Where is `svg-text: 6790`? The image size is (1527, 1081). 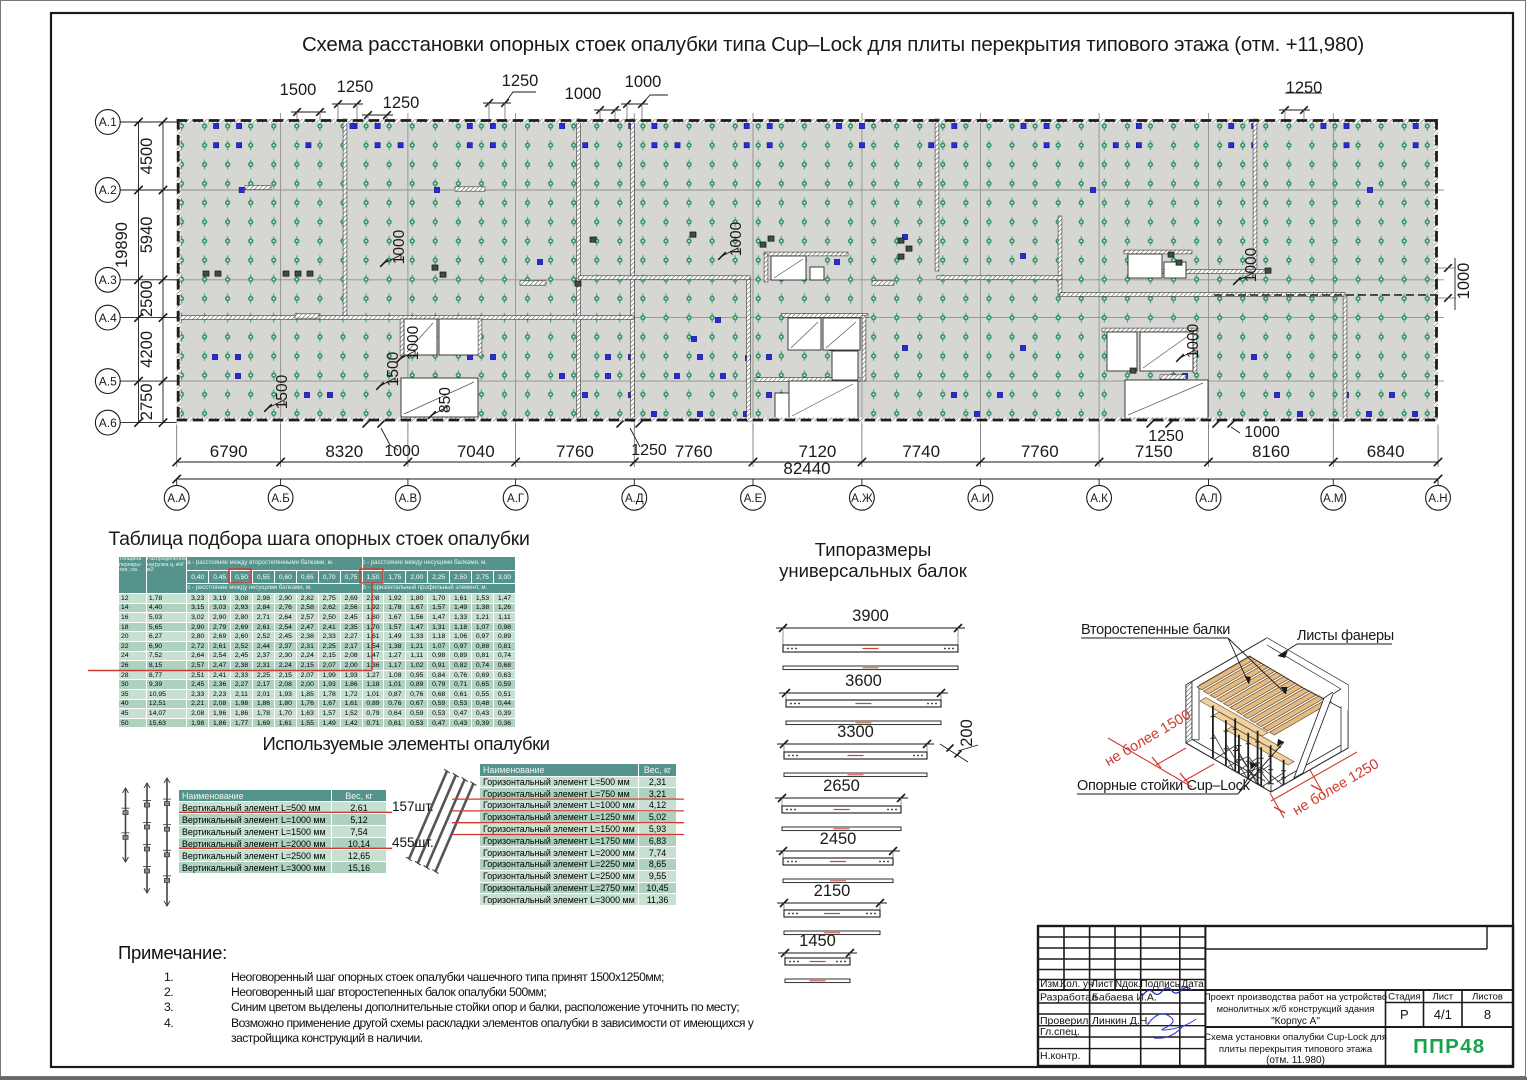
svg-text: 6790 is located at coordinates (229, 451).